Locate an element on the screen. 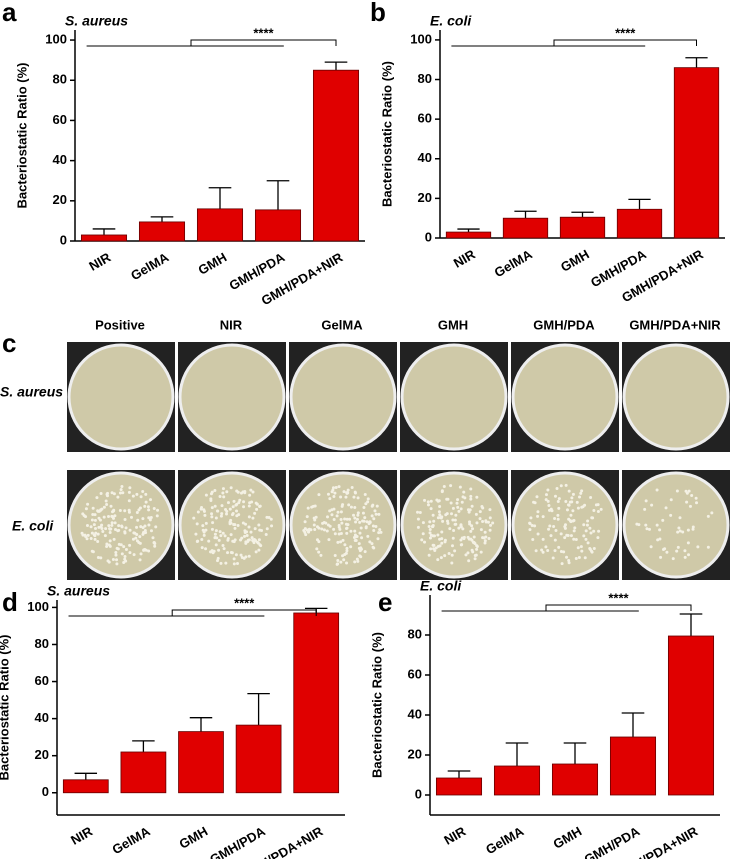  row-label: S. aureus is located at coordinates (31, 392).